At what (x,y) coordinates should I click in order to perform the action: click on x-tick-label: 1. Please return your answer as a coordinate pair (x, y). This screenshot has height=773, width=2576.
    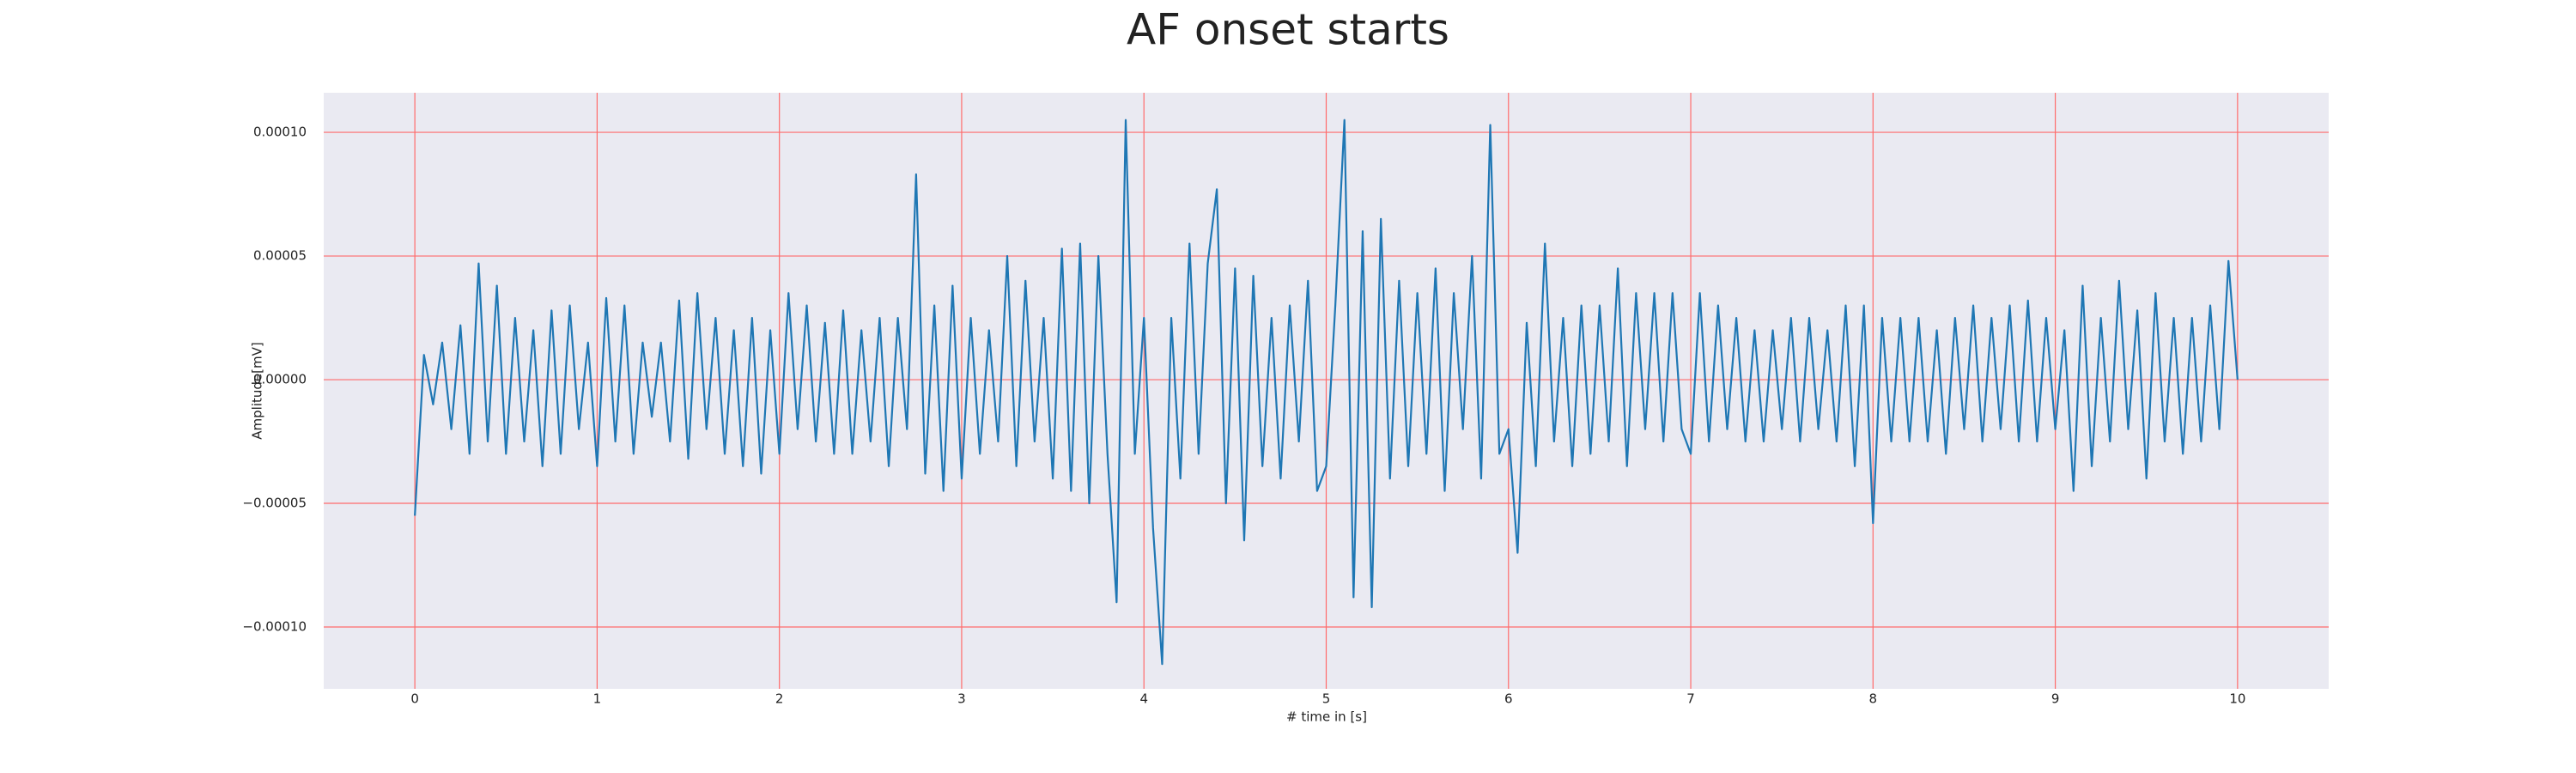
    Looking at the image, I should click on (597, 699).